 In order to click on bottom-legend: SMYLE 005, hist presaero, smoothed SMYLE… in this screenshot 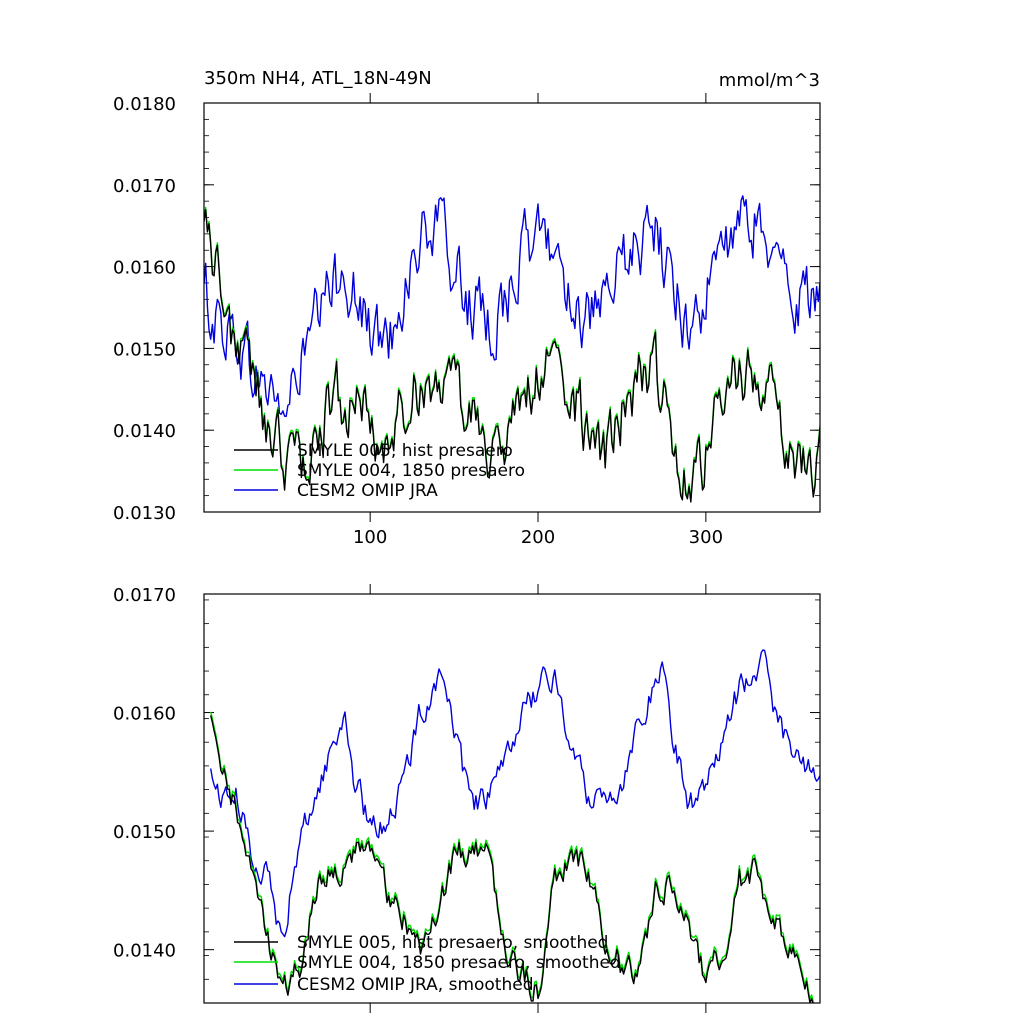, I will do `click(427, 964)`.